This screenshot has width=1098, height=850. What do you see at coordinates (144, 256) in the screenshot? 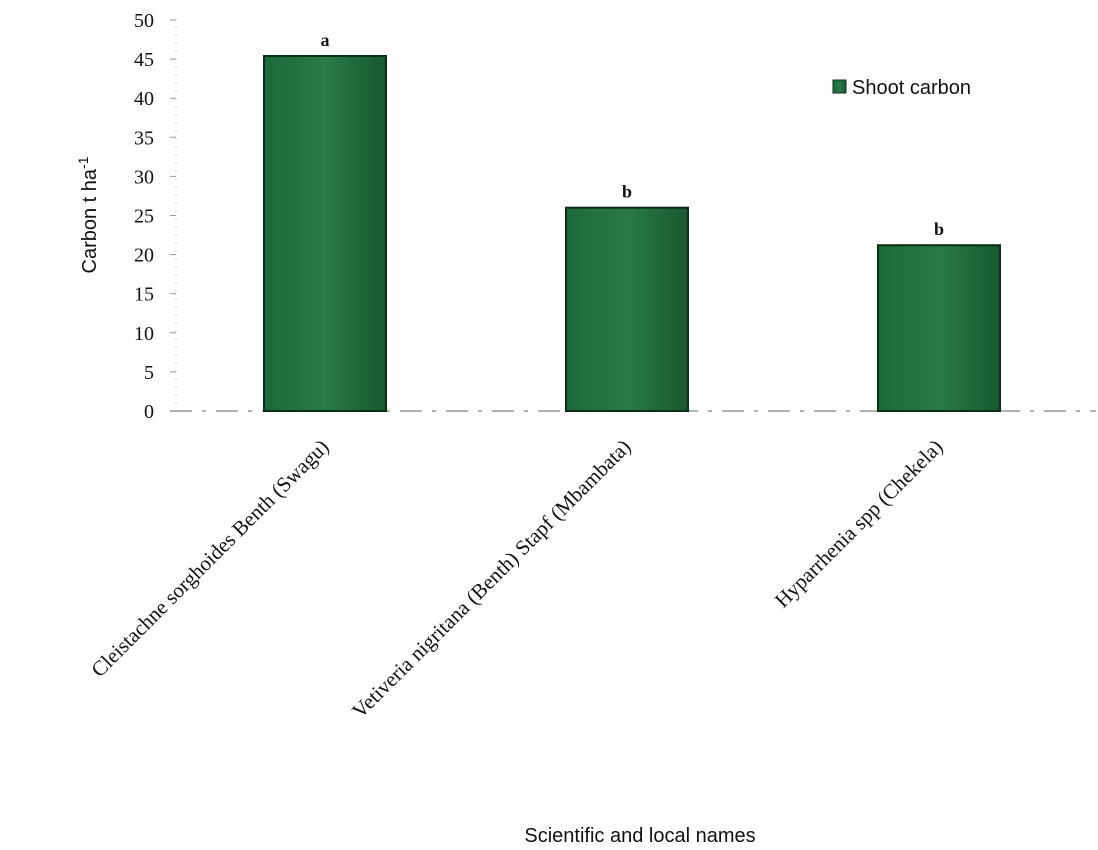
I see `y-tick-label: 20` at bounding box center [144, 256].